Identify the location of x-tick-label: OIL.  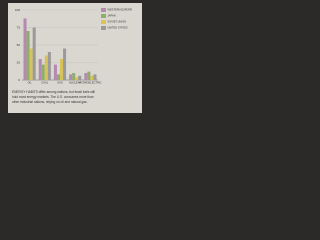
(30, 83).